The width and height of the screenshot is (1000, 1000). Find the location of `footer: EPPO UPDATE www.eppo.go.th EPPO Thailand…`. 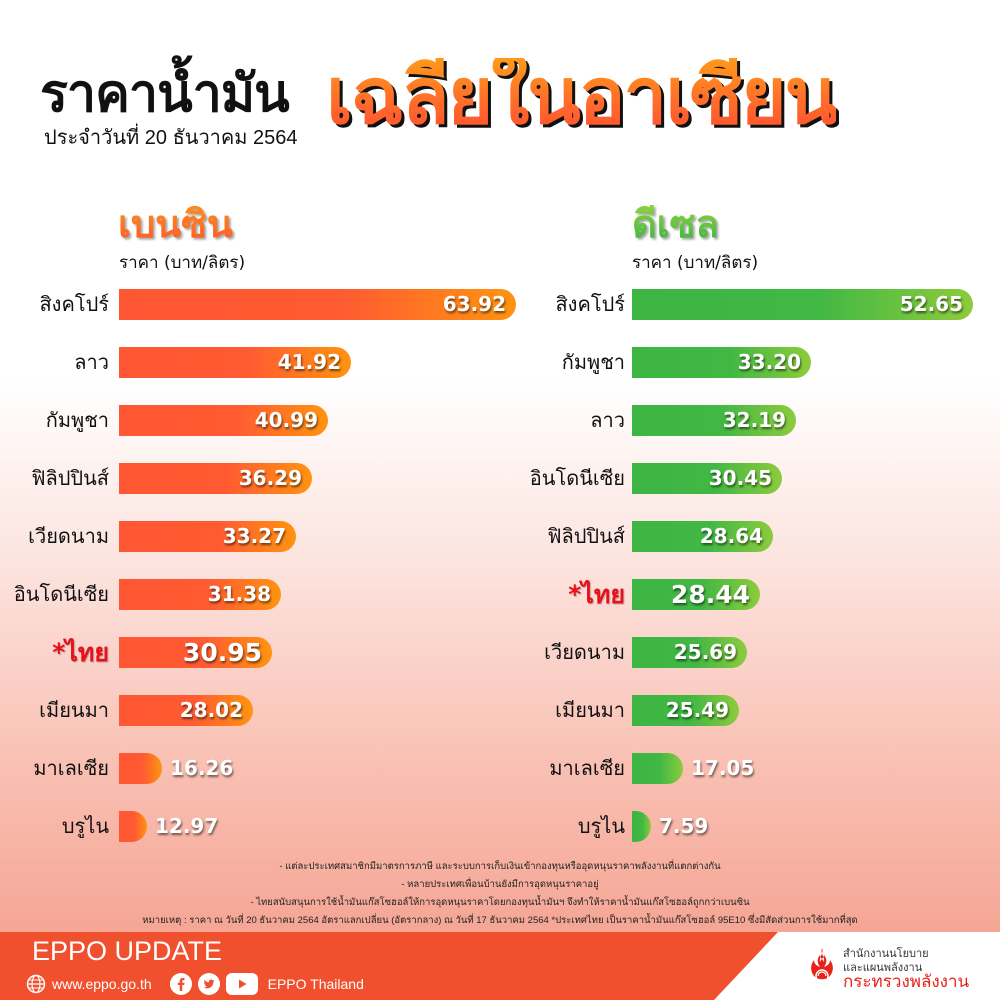

footer: EPPO UPDATE www.eppo.go.th EPPO Thailand… is located at coordinates (500, 966).